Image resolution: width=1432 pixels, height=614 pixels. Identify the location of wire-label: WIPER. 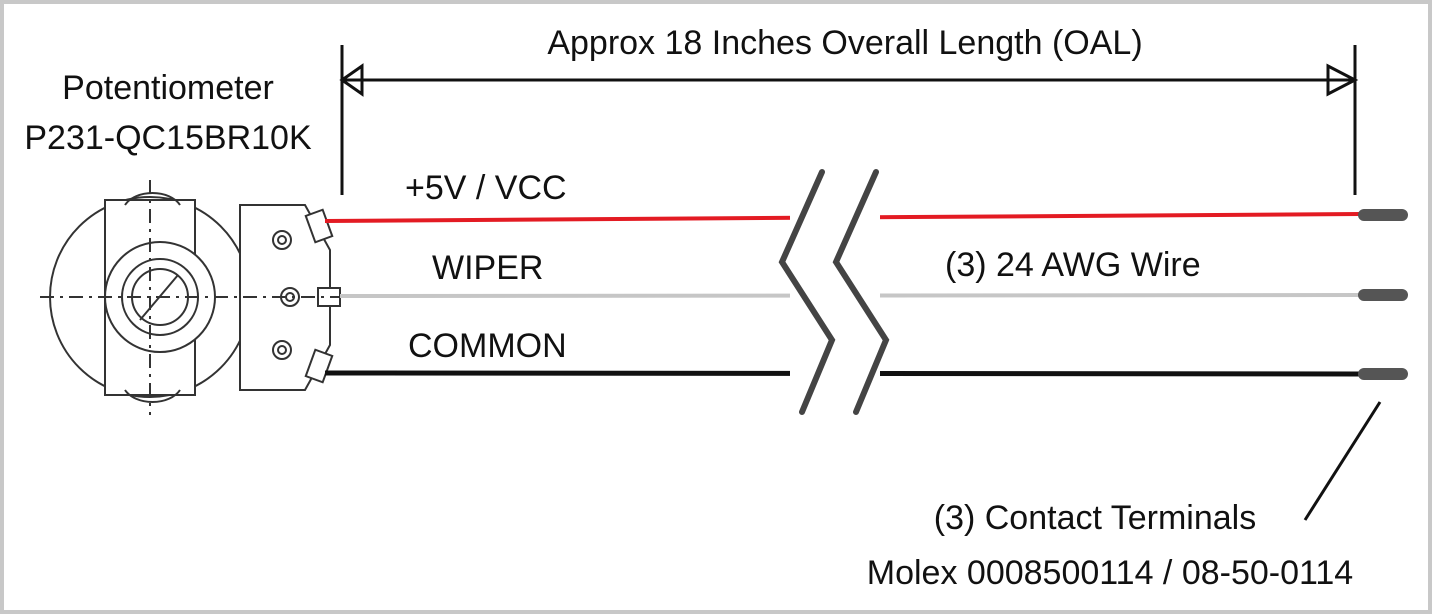
(487, 268).